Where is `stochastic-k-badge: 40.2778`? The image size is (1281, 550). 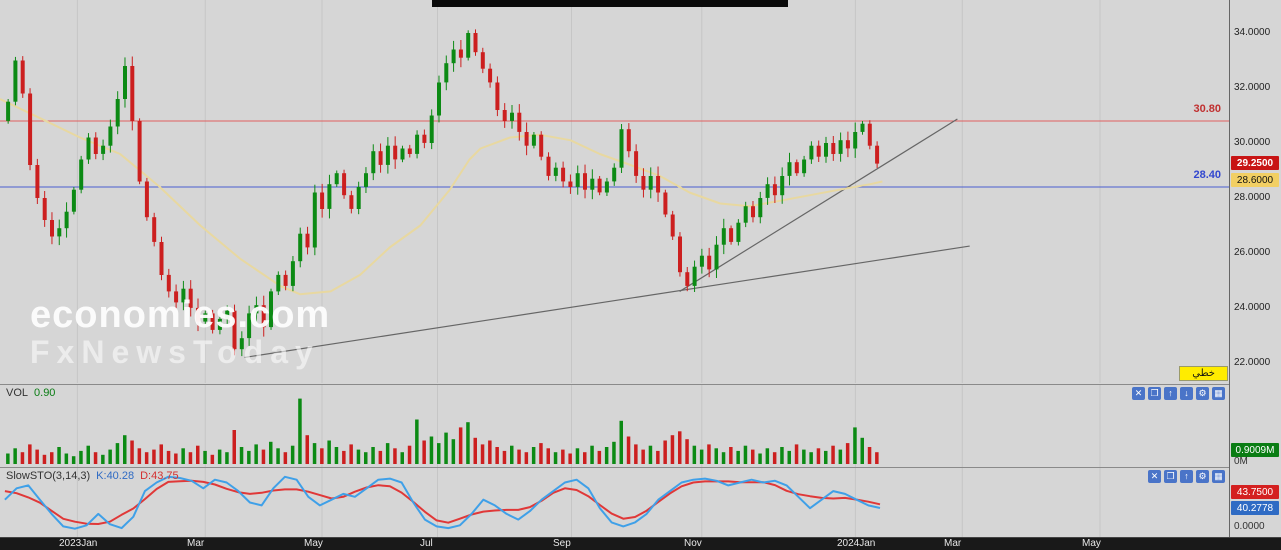
stochastic-k-badge: 40.2778 is located at coordinates (1255, 508).